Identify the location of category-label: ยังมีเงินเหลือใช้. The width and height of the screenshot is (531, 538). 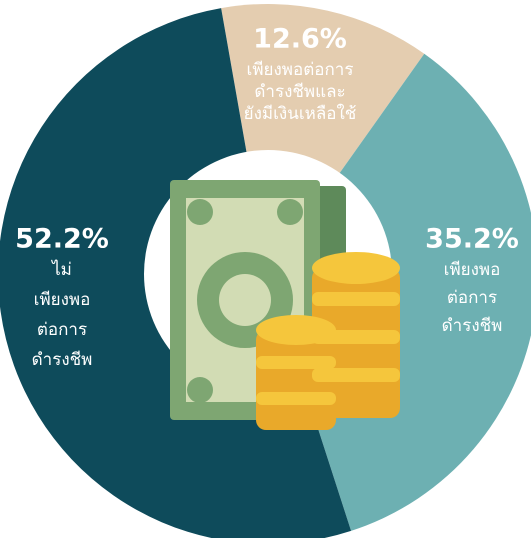
(300, 113).